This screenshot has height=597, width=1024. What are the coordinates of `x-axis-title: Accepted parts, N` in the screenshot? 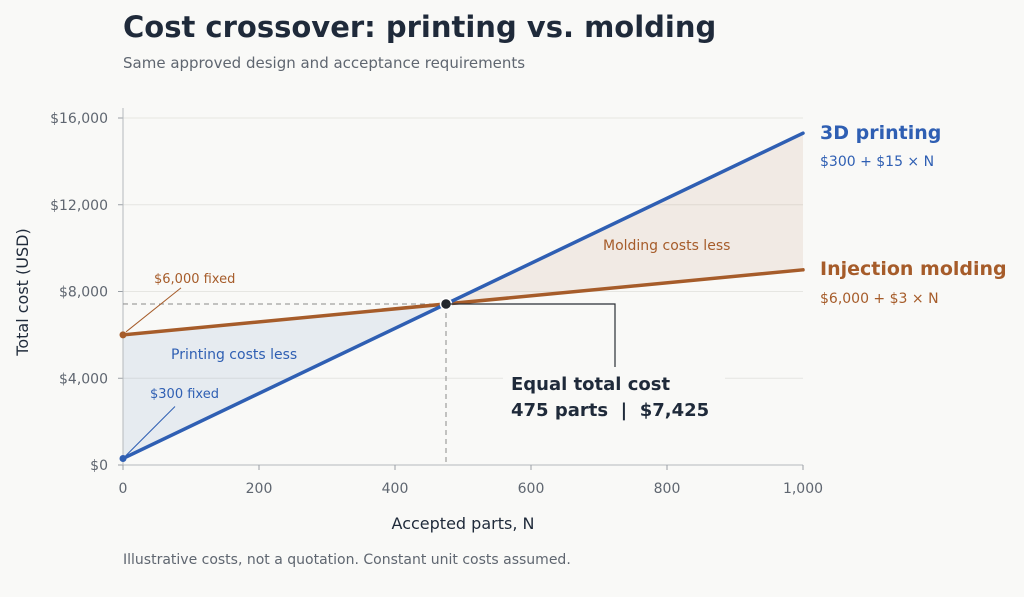 It's located at (463, 523).